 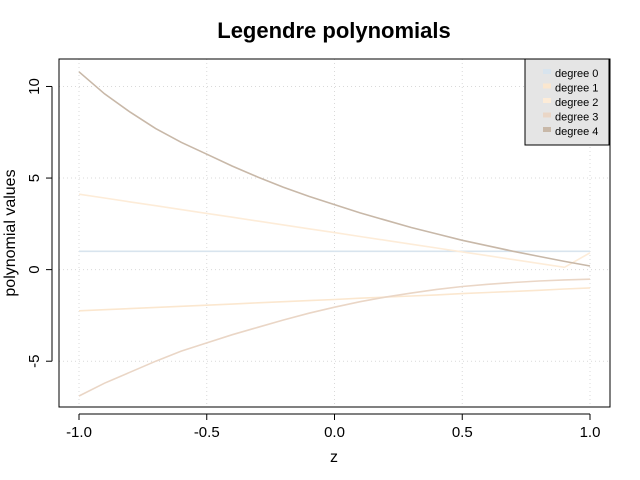 What do you see at coordinates (334, 432) in the screenshot?
I see `x-tick-label: 0.0` at bounding box center [334, 432].